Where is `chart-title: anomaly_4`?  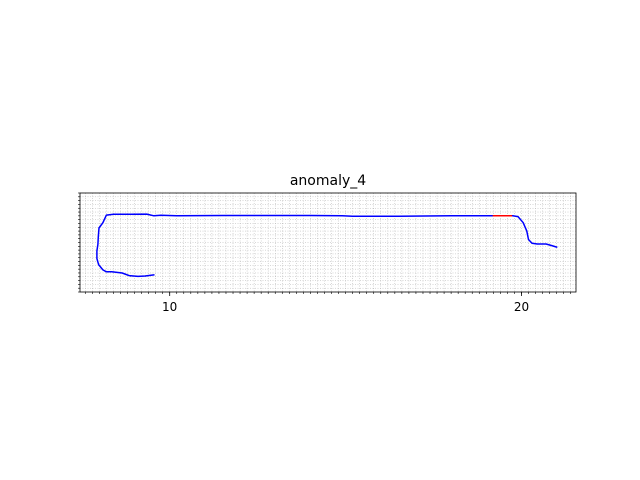 chart-title: anomaly_4 is located at coordinates (328, 181).